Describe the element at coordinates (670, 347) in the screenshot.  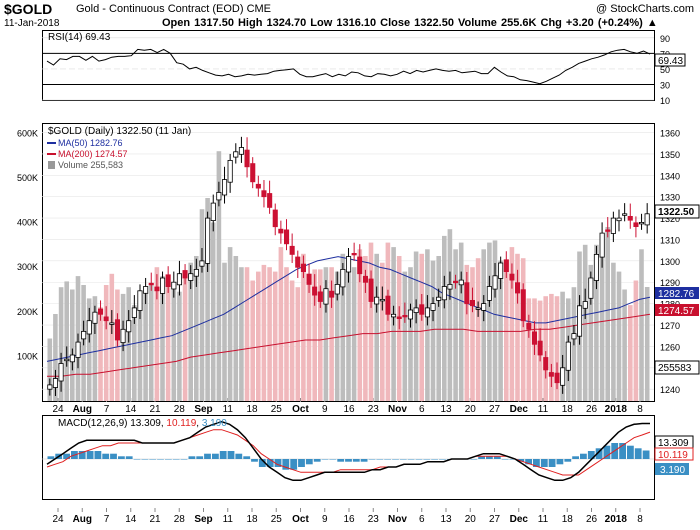
I see `price-tick-label: 1260` at that location.